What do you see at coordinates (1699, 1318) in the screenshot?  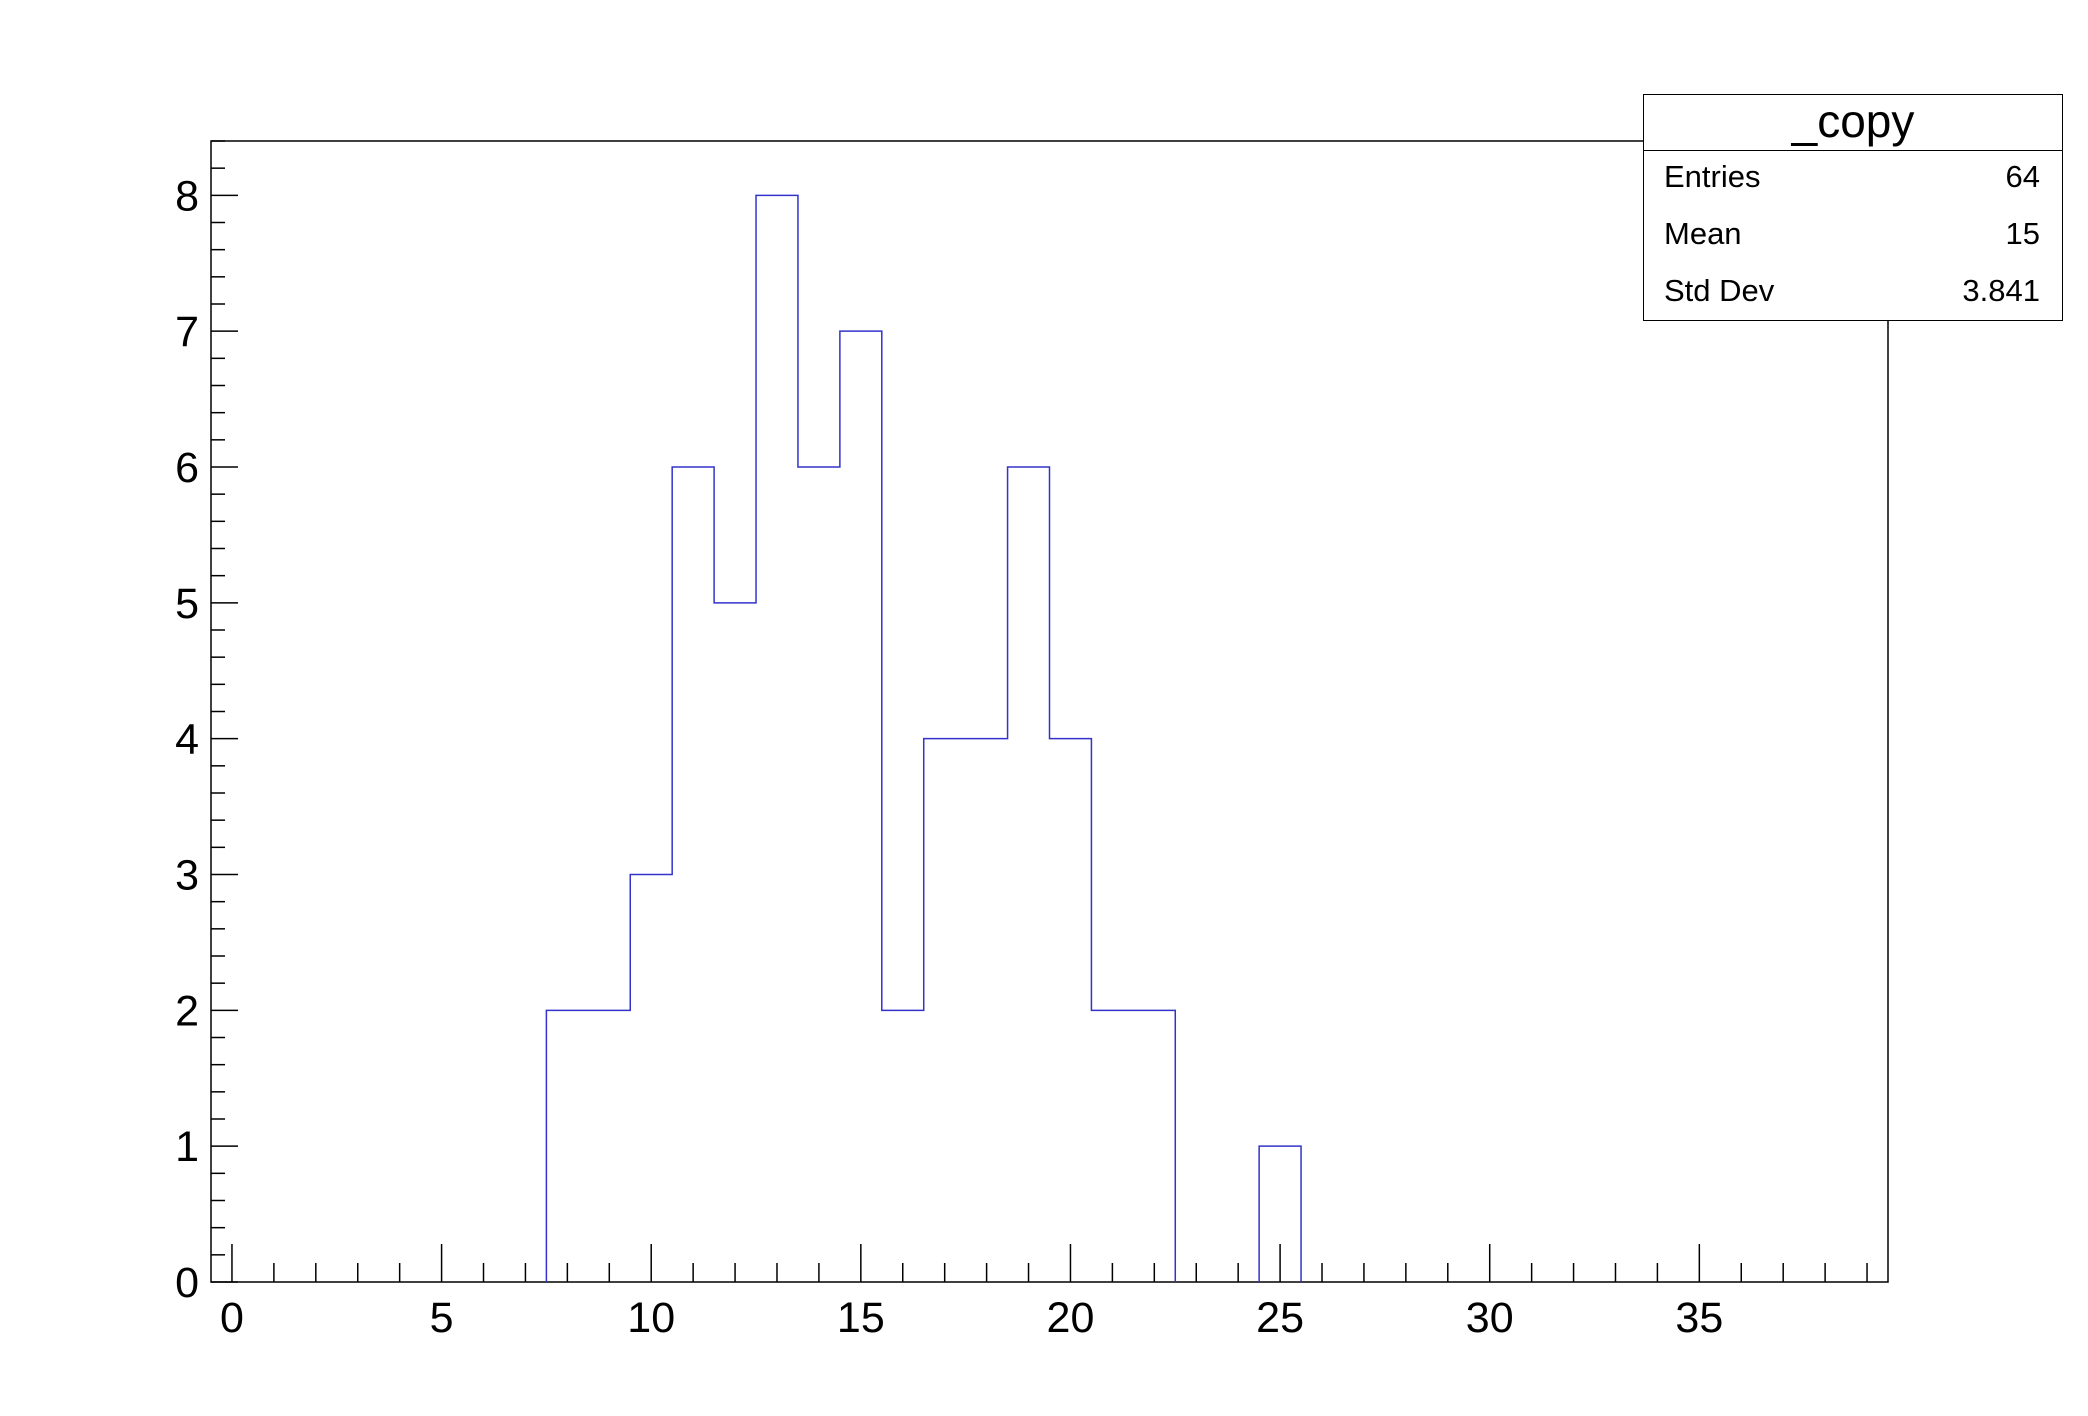 I see `x-tick-label: 35` at bounding box center [1699, 1318].